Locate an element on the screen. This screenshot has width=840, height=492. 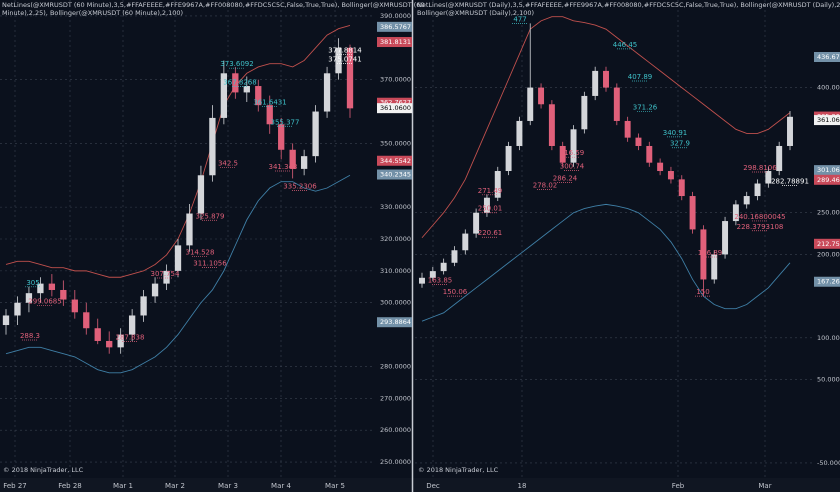
y-tick-label: 100.0000 is located at coordinates (828, 338).